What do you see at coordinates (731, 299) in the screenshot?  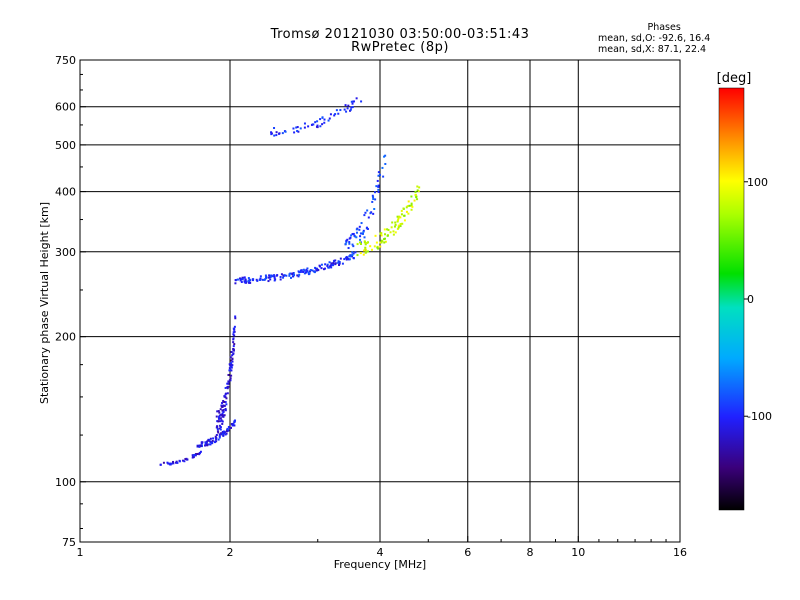 I see `colorbar` at bounding box center [731, 299].